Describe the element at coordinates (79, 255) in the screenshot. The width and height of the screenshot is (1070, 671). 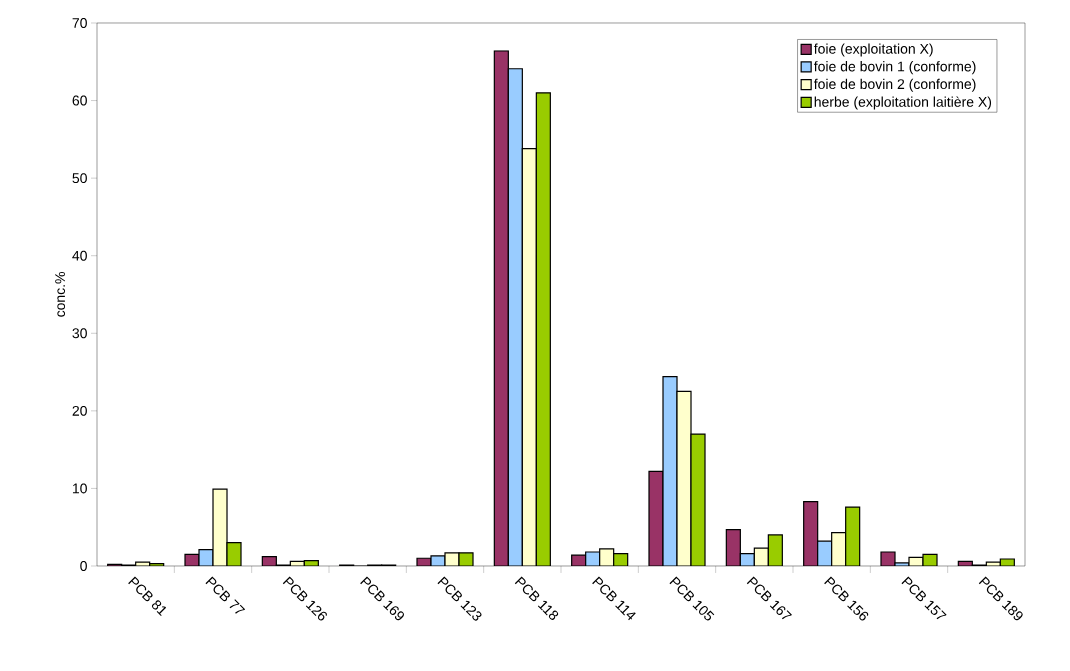
I see `y-tick-label: 40` at that location.